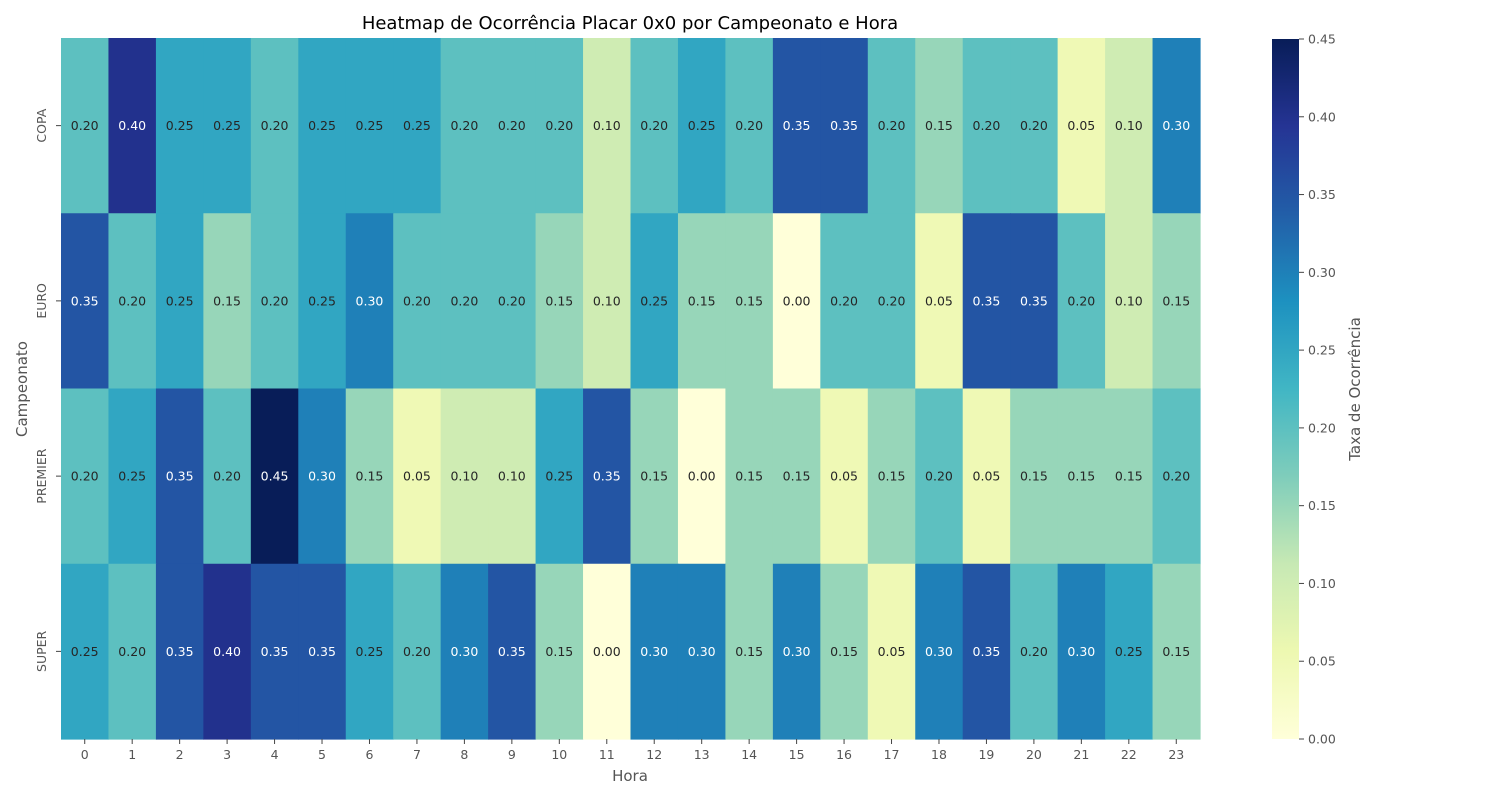  I want to click on x-tick-label: 4, so click(275, 754).